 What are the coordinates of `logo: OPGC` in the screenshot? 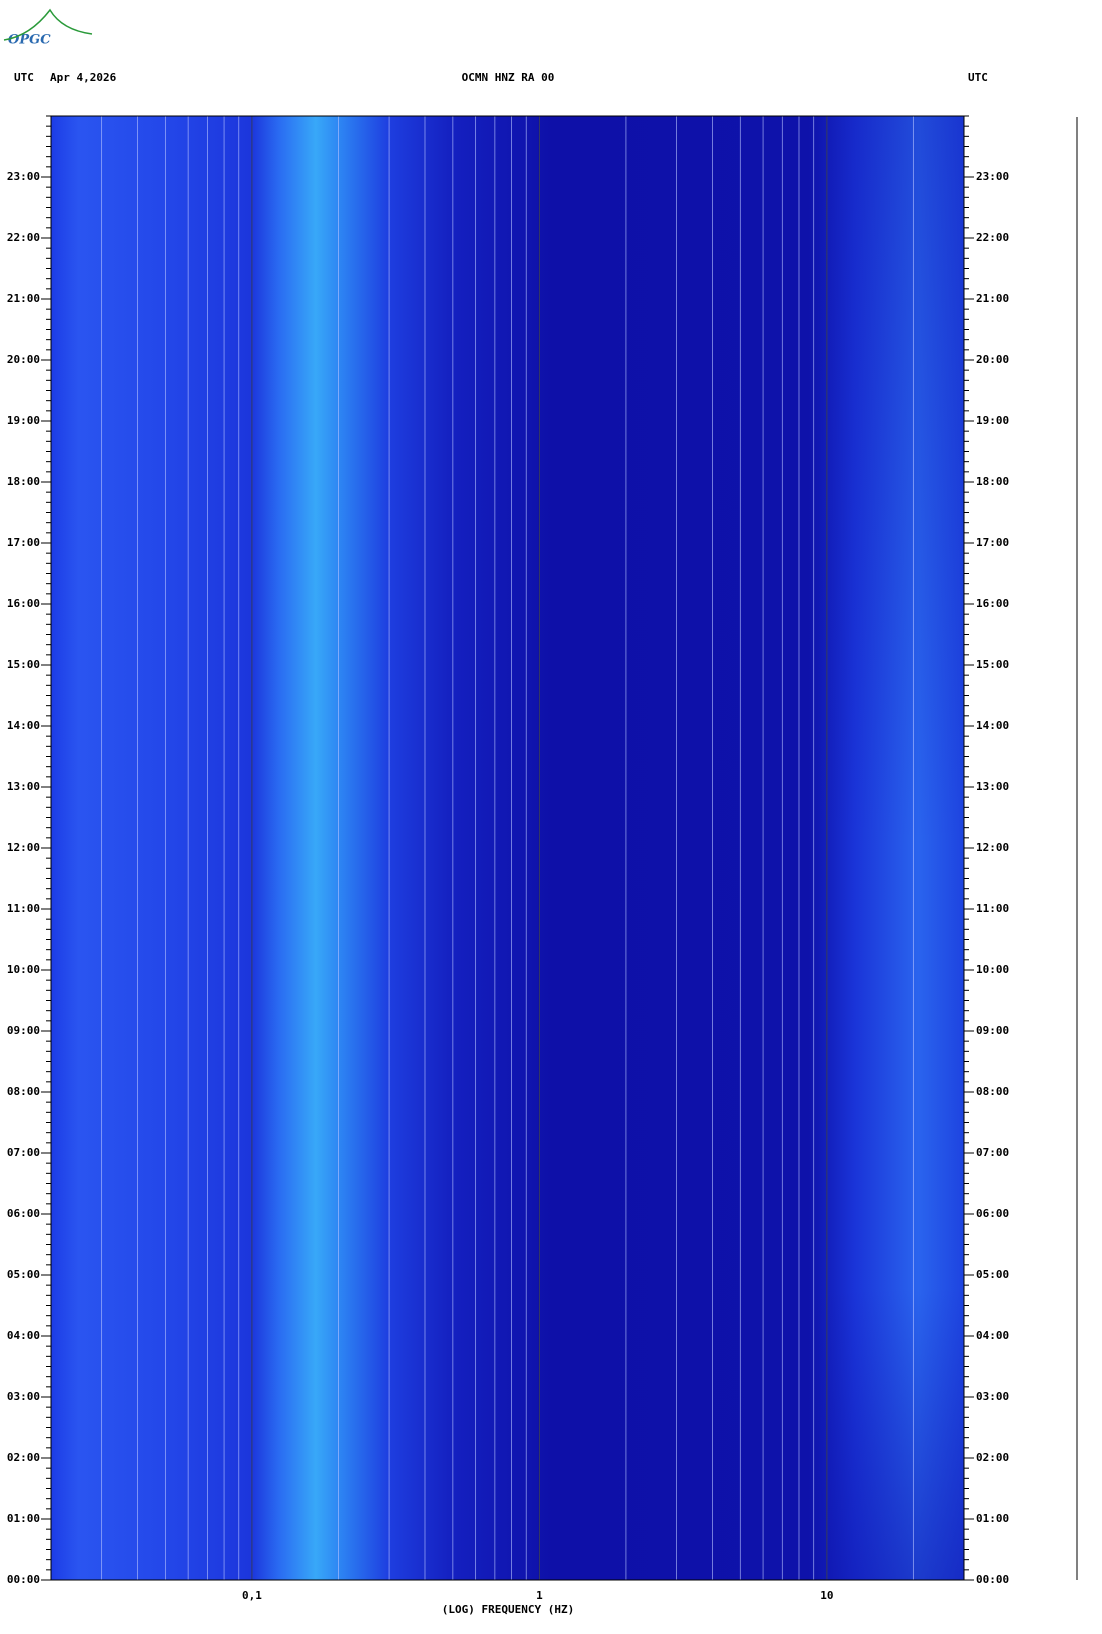 It's located at (29, 40).